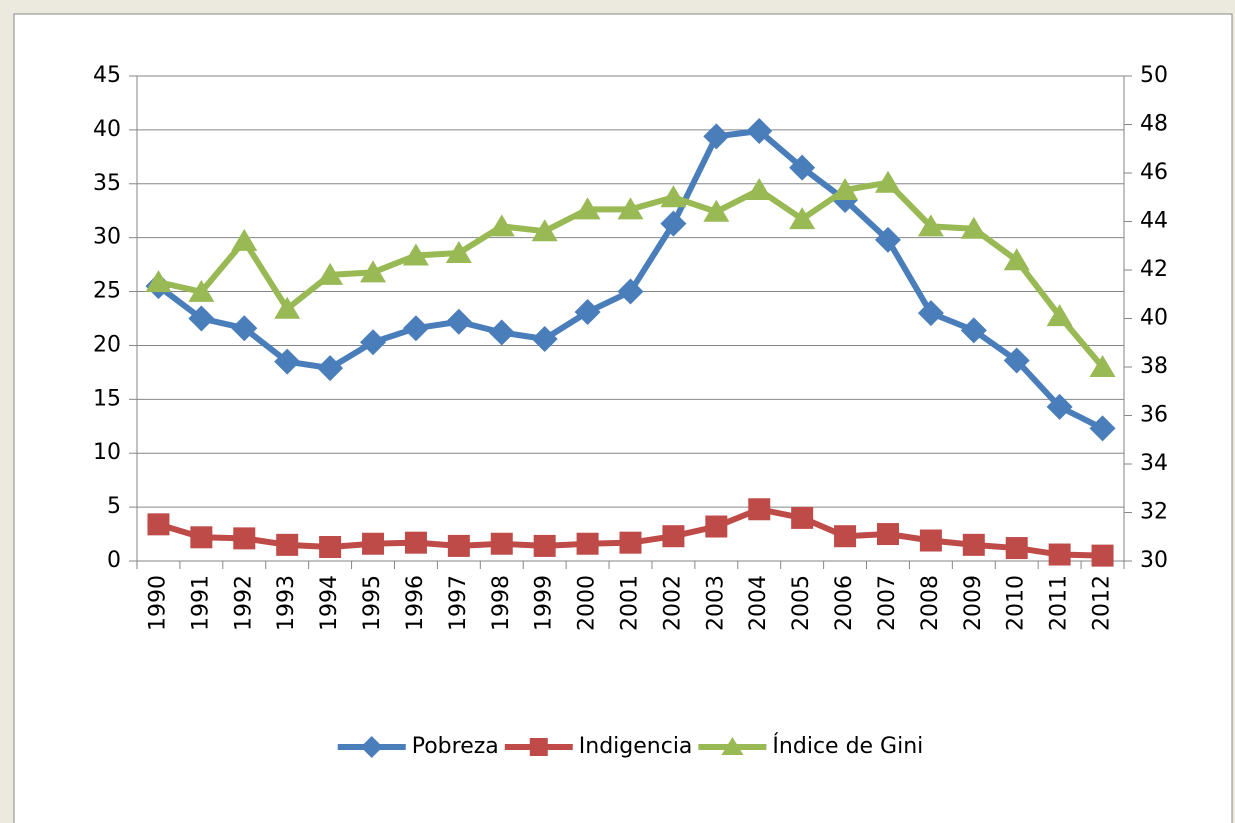  Describe the element at coordinates (887, 603) in the screenshot. I see `x-tick-label: 2007` at that location.